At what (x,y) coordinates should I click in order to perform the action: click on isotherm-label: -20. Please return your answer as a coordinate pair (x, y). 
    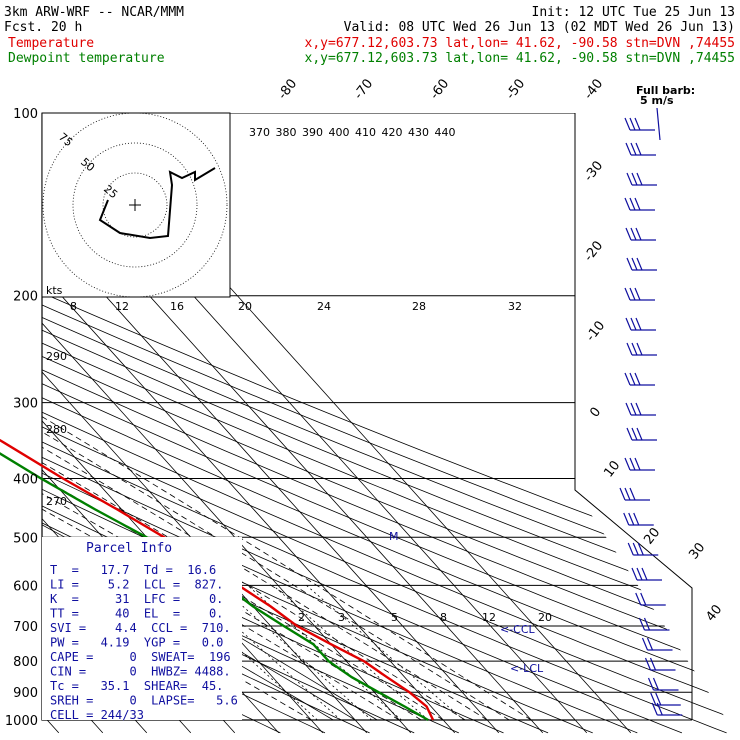
    Looking at the image, I should click on (593, 251).